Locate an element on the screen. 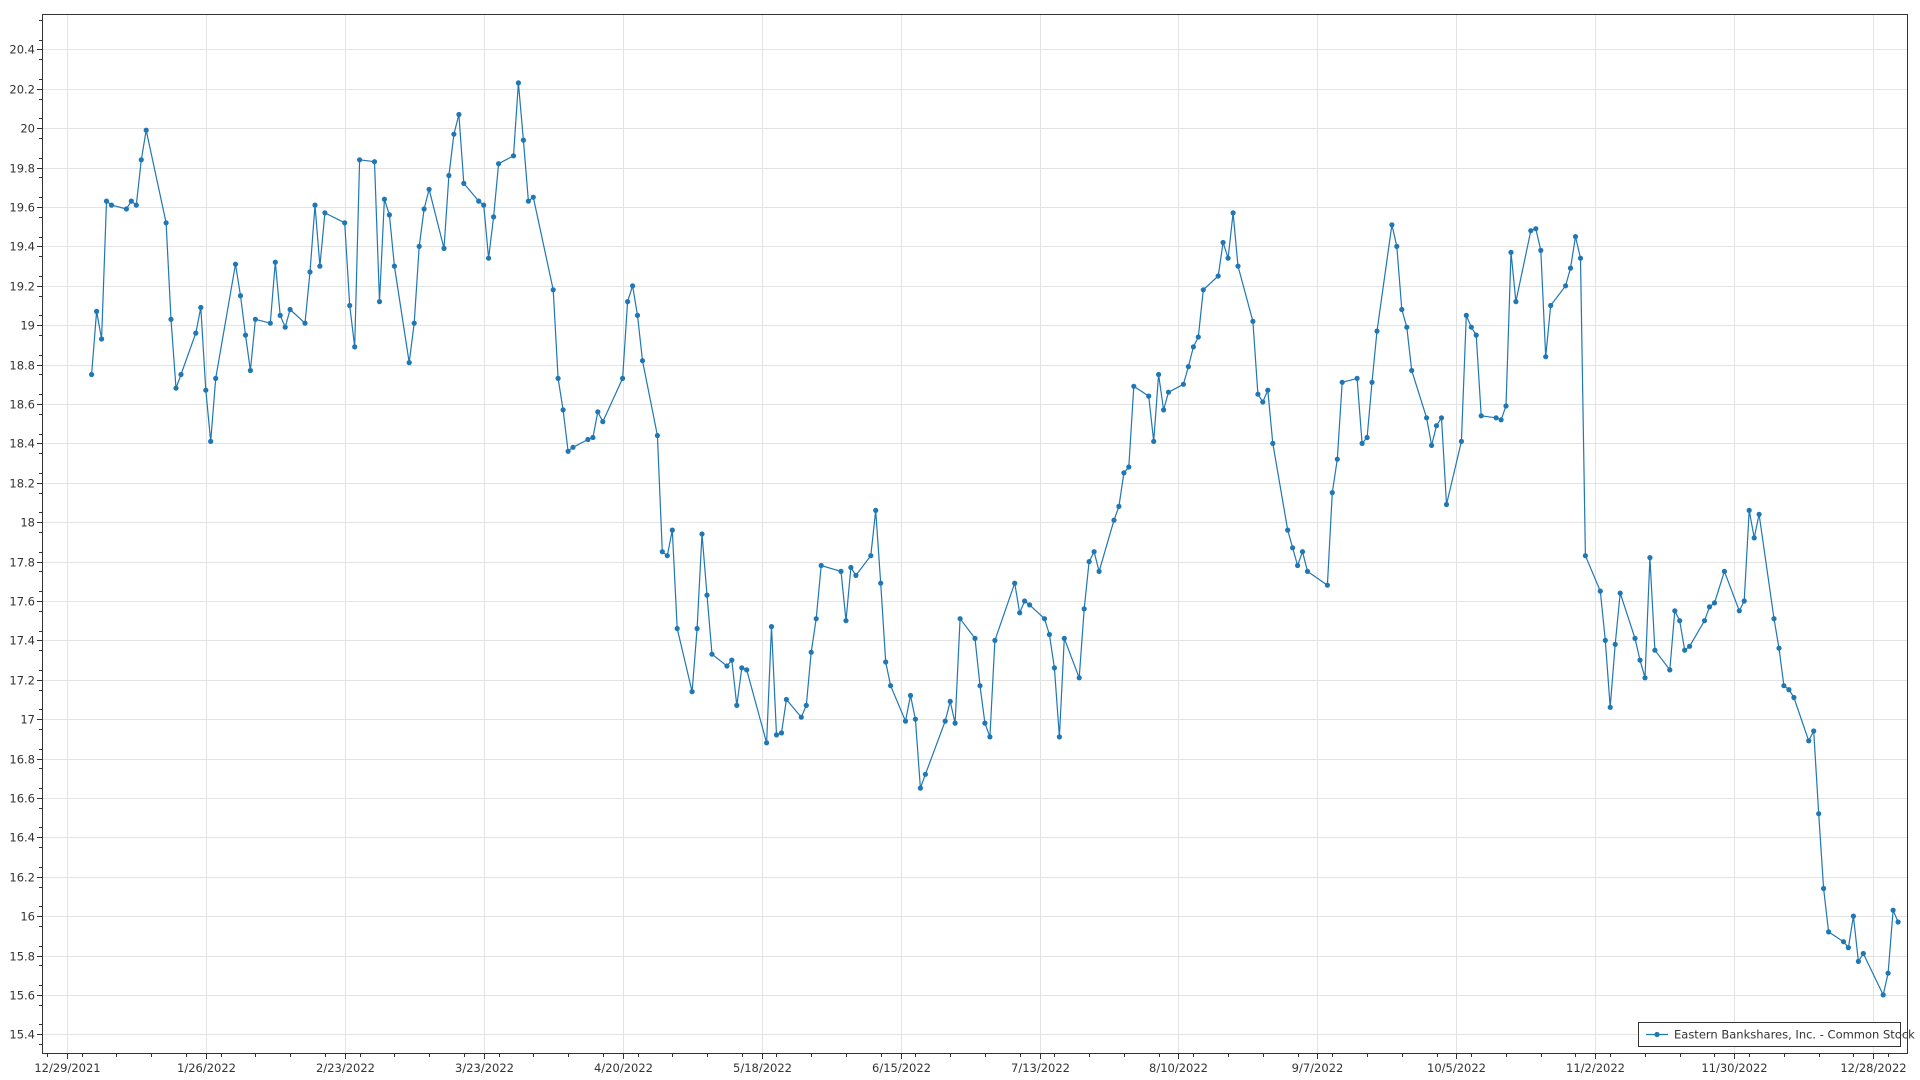 The height and width of the screenshot is (1080, 1920). legend: Eastern Bankshares, Inc. - Common Stock is located at coordinates (1776, 1034).